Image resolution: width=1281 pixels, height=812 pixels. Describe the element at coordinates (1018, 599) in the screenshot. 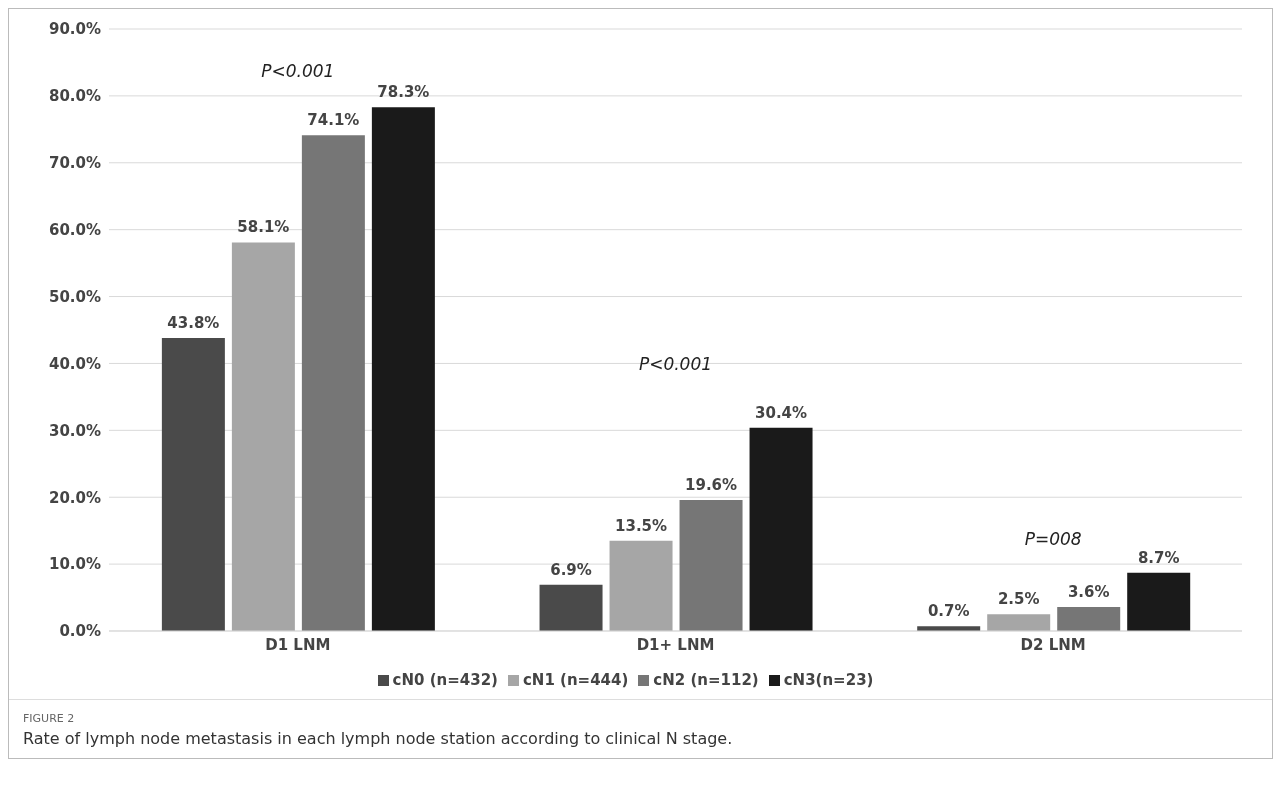

I see `data-label: 2.5%` at that location.